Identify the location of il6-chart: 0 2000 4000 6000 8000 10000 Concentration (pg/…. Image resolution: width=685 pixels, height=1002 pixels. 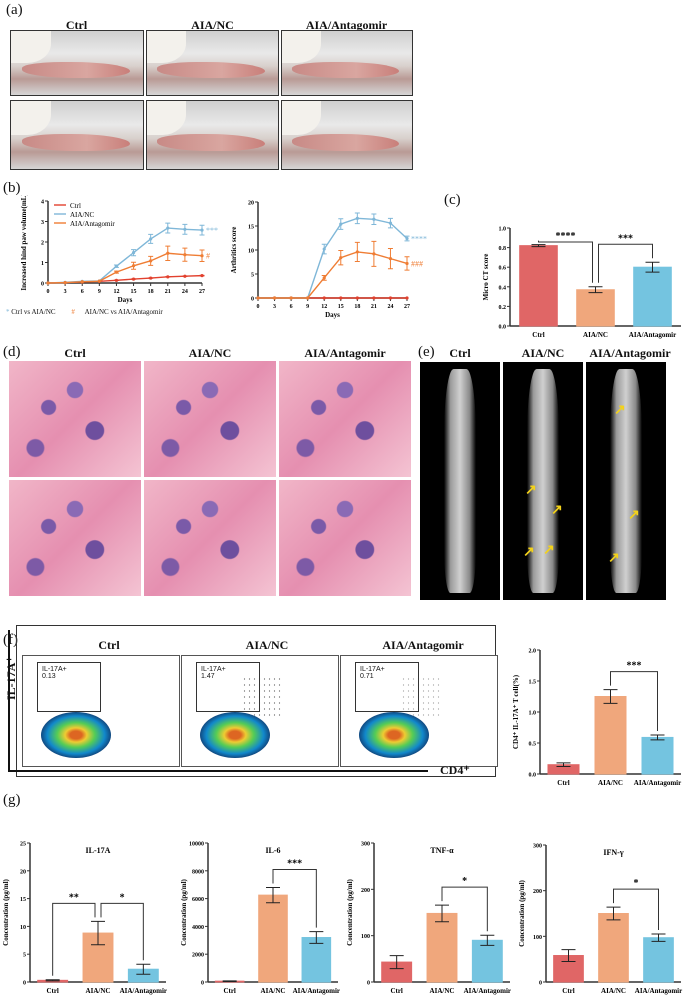
(260, 919).